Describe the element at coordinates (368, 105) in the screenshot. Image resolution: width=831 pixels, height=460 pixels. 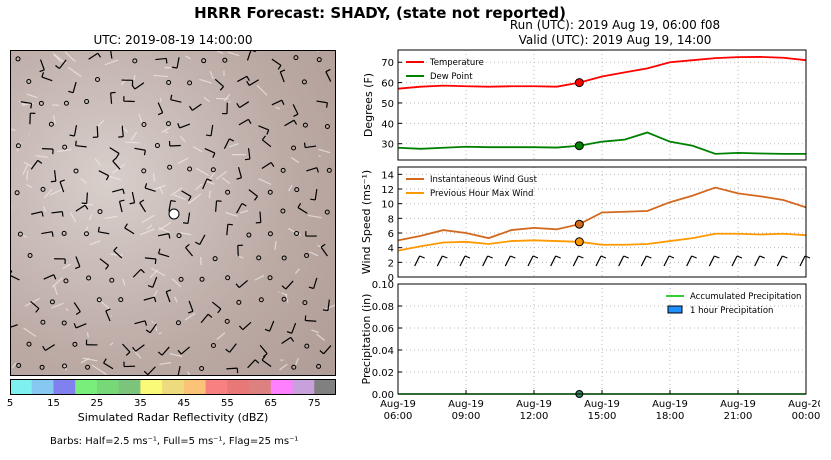
I see `y-axis-label: Degrees (F)` at that location.